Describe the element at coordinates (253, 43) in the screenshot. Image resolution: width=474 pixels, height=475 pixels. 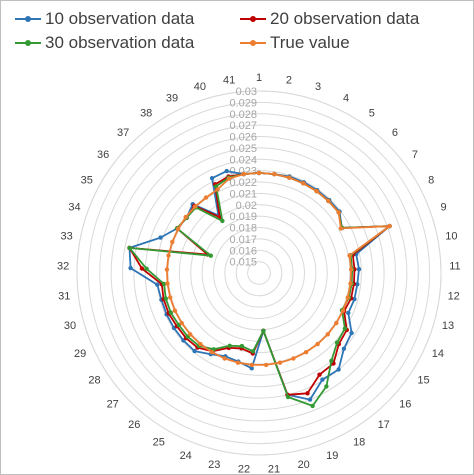
I see `legend-swatch-true-value` at that location.